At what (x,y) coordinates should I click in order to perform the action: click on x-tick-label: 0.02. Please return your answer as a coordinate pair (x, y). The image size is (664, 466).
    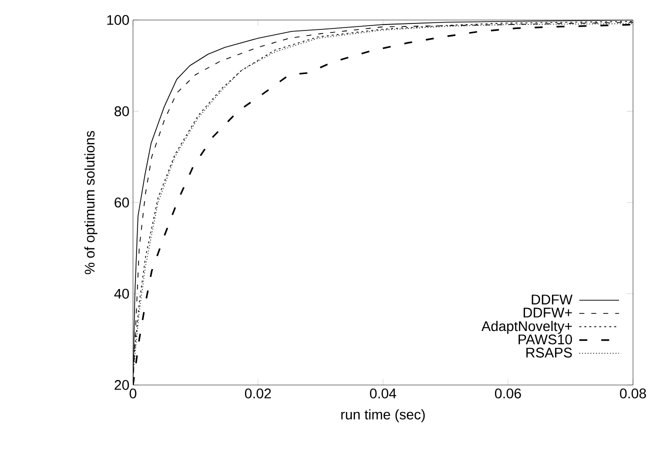
    Looking at the image, I should click on (257, 393).